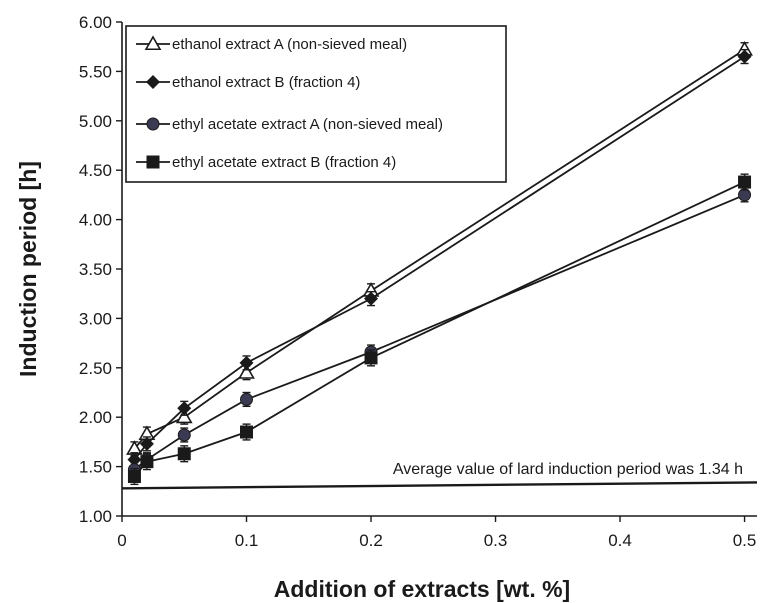  I want to click on x-tick-label: 0.1, so click(247, 540).